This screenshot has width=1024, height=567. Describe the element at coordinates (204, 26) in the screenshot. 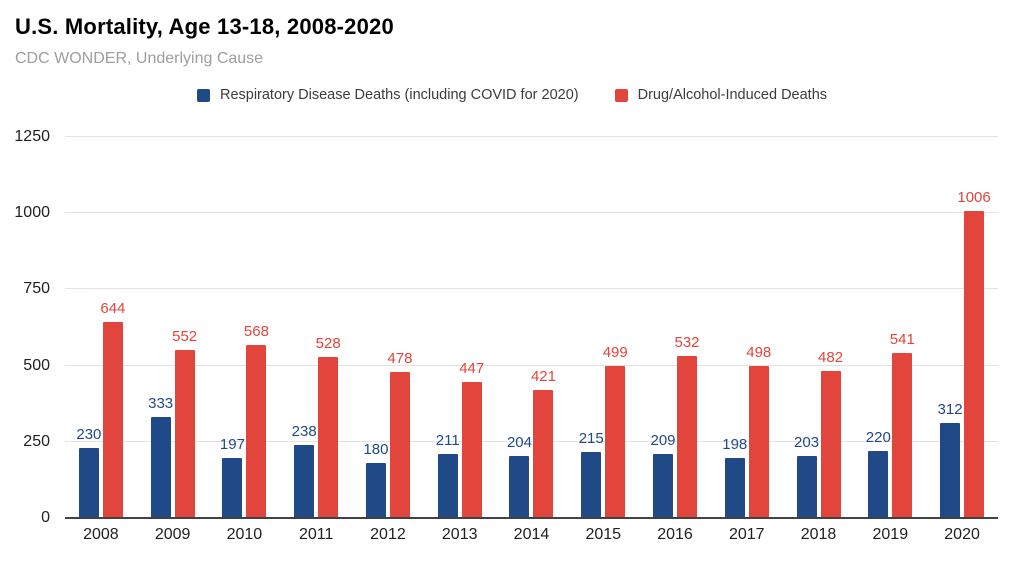

I see `chart-title: U.S. Mortality, Age 13-18, 2008-2020` at that location.